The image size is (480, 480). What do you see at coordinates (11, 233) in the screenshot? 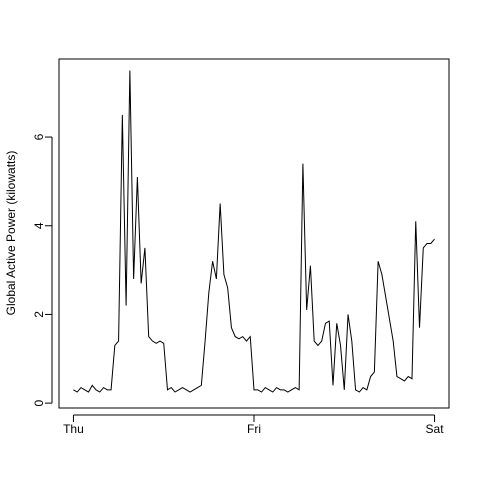
I see `y-axis-label: Global Active Power (kilowatts)` at bounding box center [11, 233].